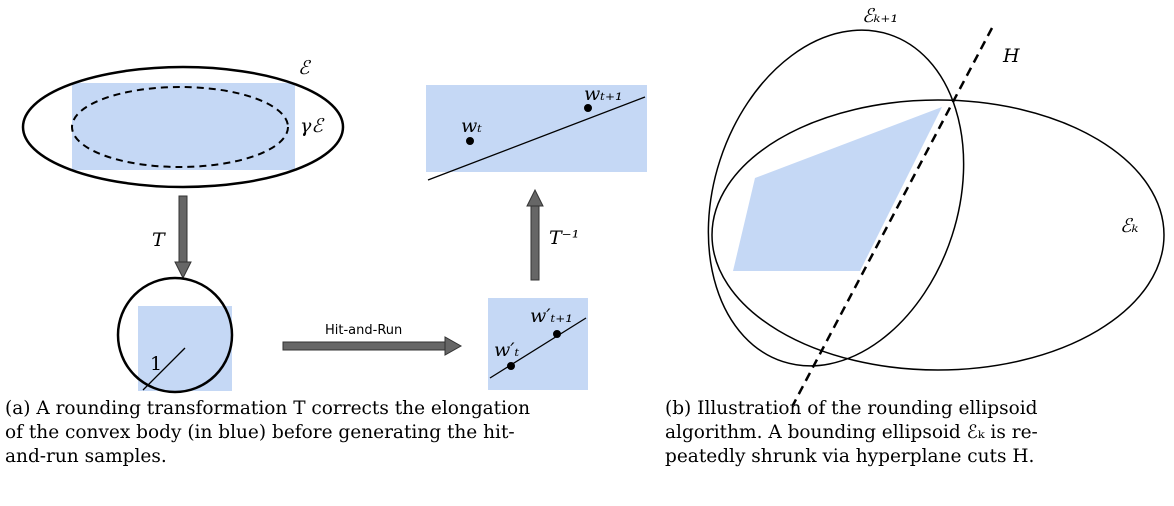 This screenshot has height=506, width=1174. Describe the element at coordinates (1129, 226) in the screenshot. I see `label: ℰₖ` at that location.